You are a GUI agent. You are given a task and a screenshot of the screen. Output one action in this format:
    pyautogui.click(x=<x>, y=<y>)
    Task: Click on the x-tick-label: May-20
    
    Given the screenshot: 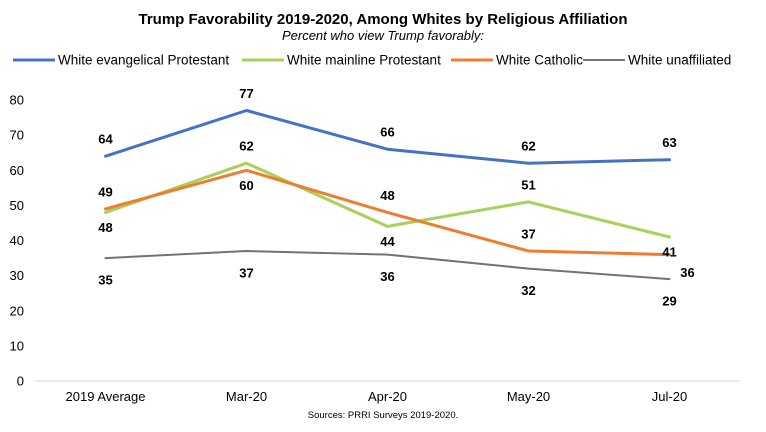 What is the action you would take?
    pyautogui.click(x=528, y=396)
    